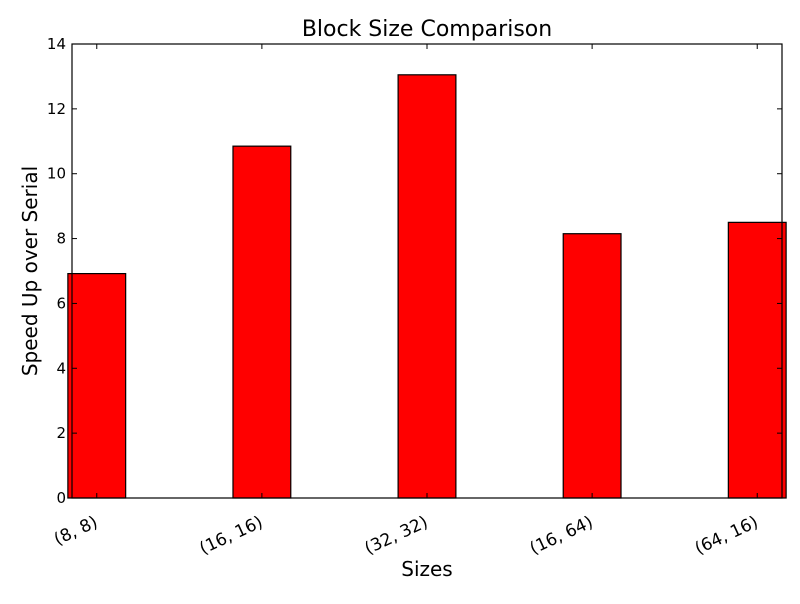 The height and width of the screenshot is (604, 800). Describe the element at coordinates (61, 498) in the screenshot. I see `y-tick-label-0: 0` at that location.